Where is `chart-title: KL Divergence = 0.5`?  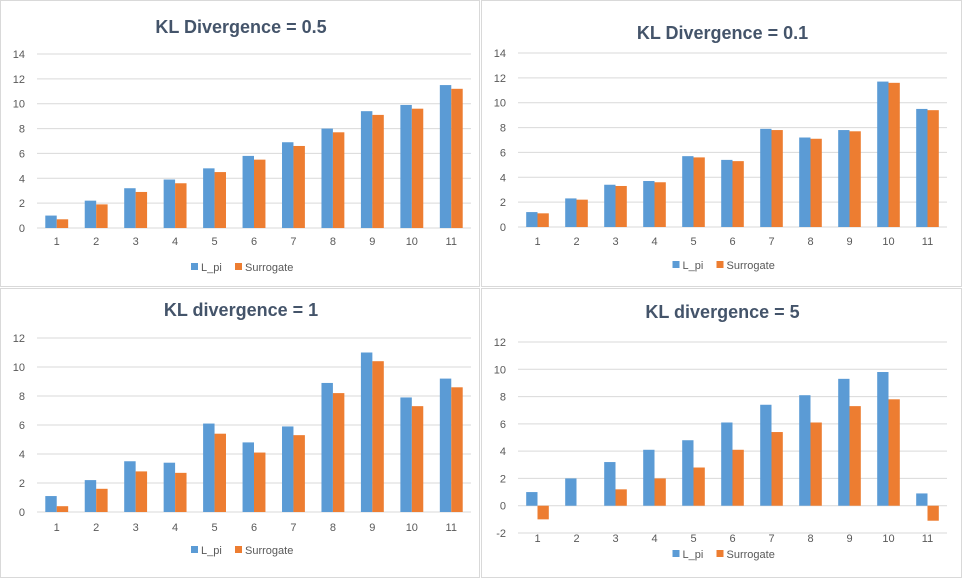 chart-title: KL Divergence = 0.5 is located at coordinates (240, 27).